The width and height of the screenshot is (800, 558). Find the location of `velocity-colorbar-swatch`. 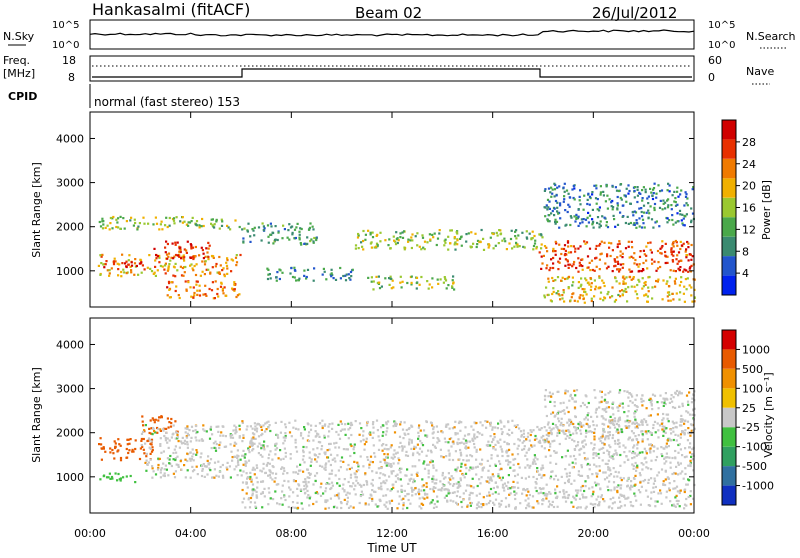

velocity-colorbar-swatch is located at coordinates (729, 437).